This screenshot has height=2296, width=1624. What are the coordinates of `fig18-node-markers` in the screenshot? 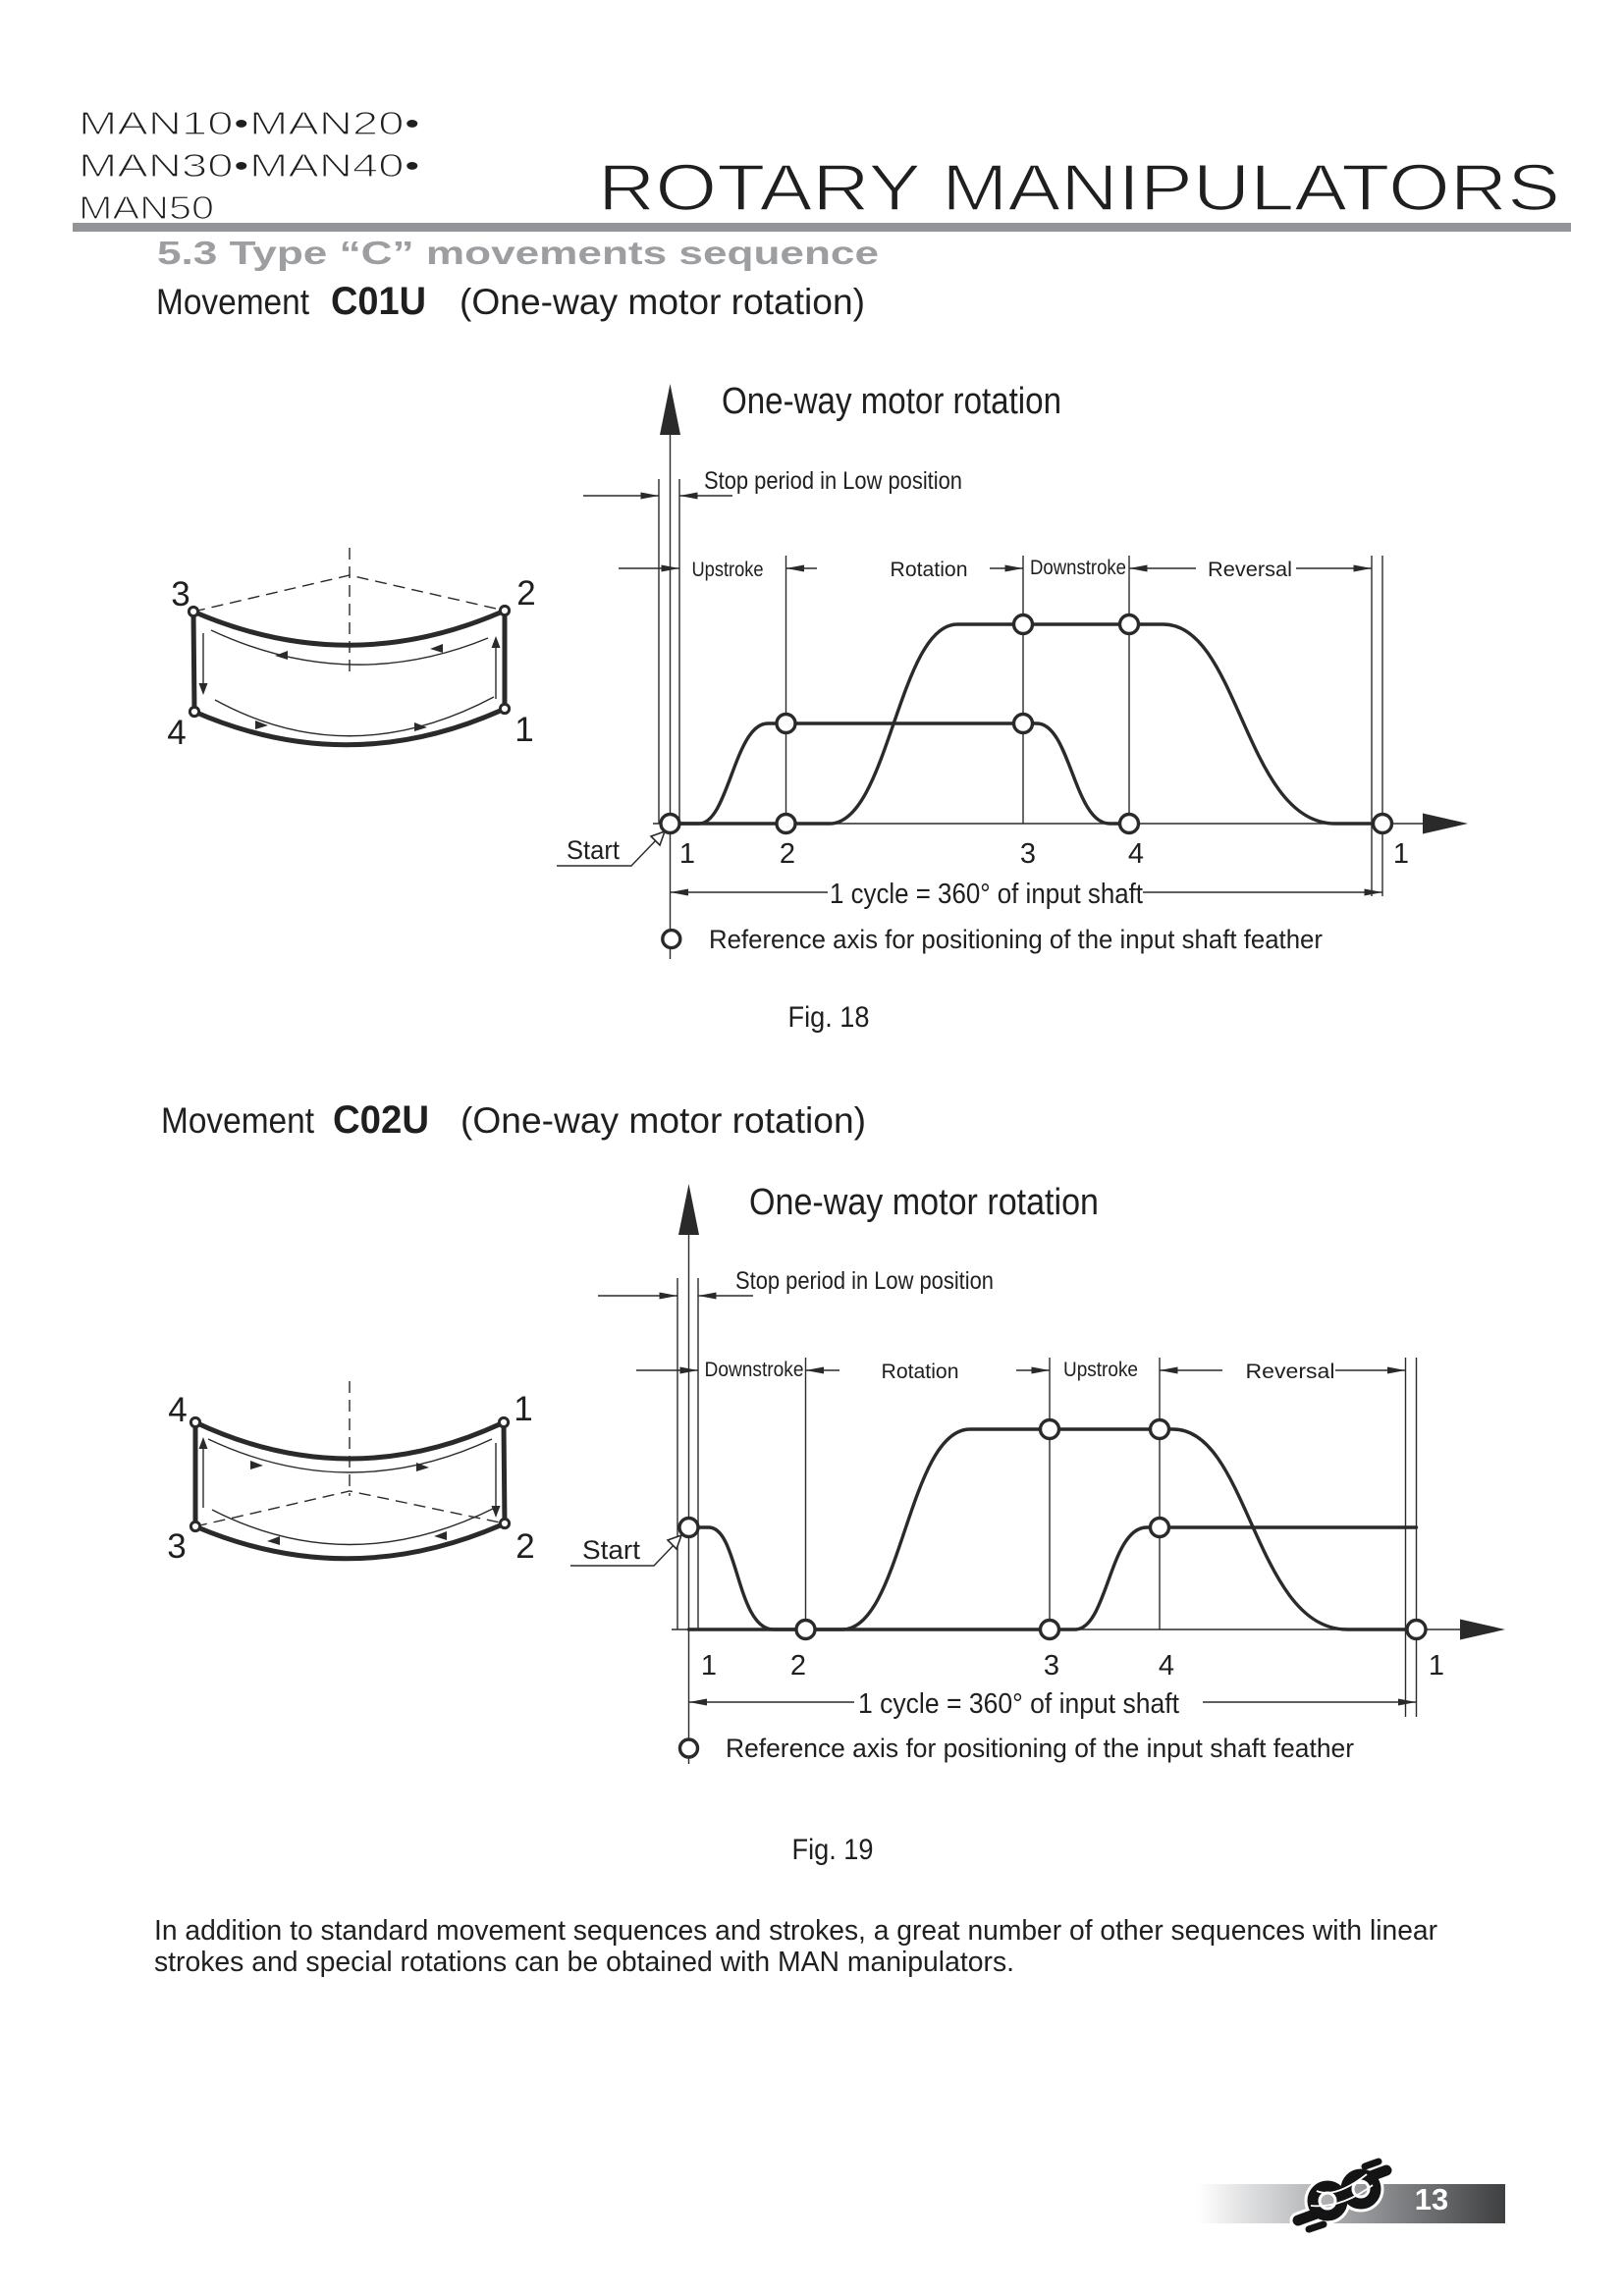 It's located at (1026, 724).